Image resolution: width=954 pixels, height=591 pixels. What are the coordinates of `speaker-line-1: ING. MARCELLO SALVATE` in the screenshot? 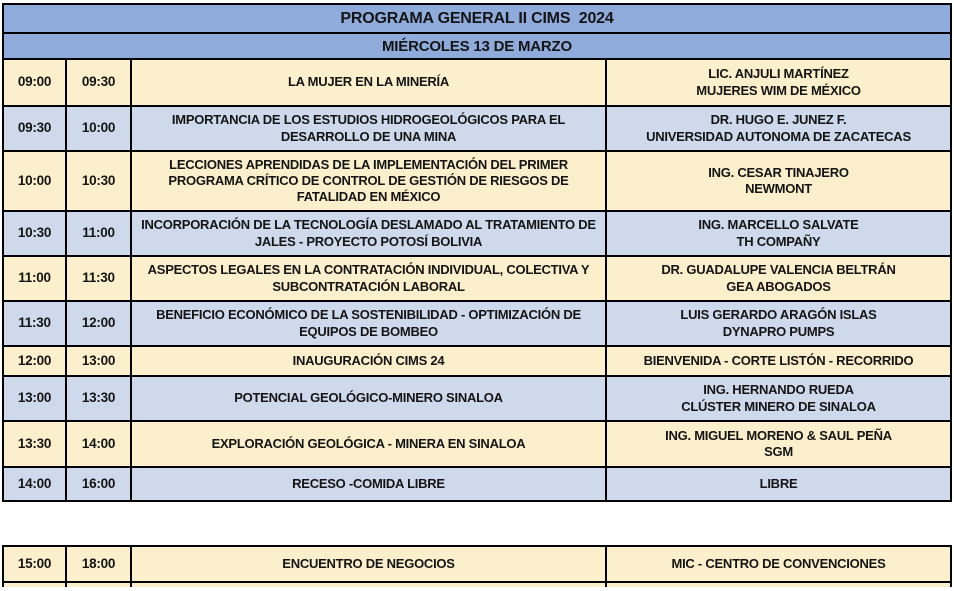 It's located at (778, 225).